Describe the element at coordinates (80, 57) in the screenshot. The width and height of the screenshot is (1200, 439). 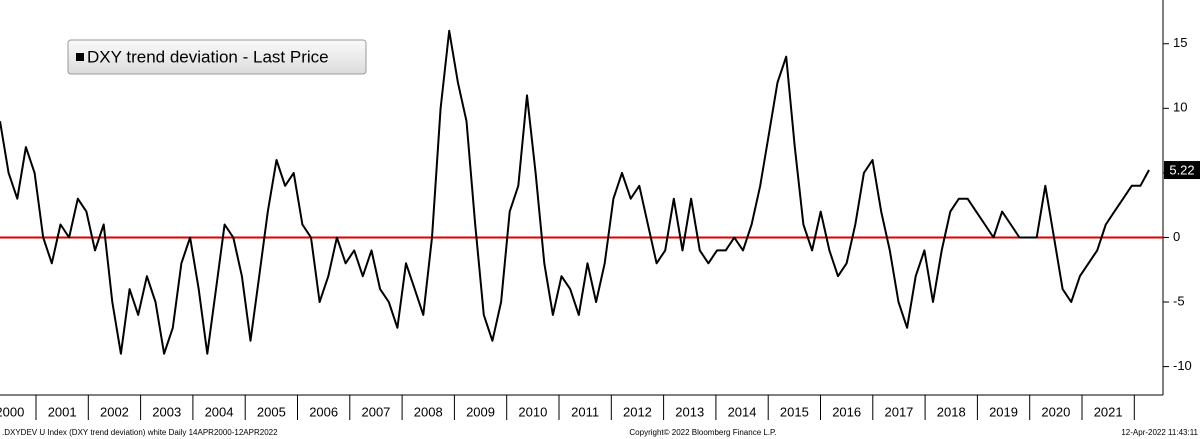
I see `legend-swatch` at that location.